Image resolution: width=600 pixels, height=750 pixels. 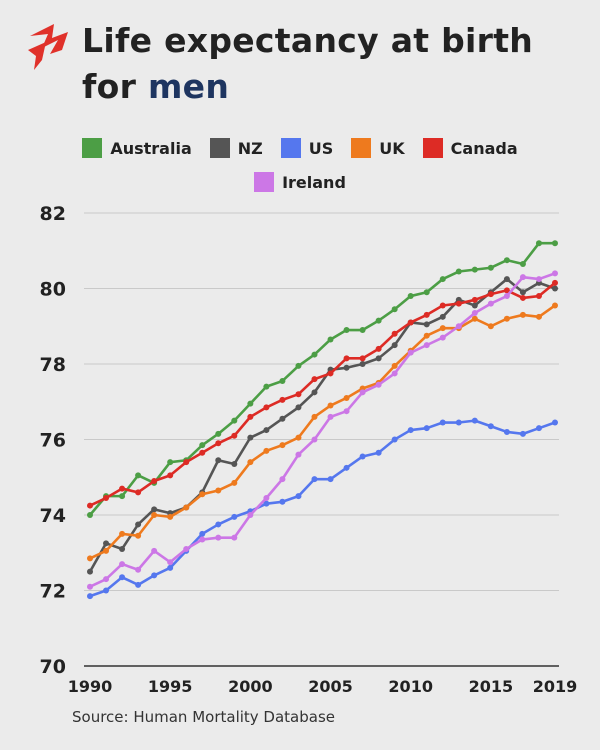 I want to click on y-tick-label: 70, so click(x=53, y=667).